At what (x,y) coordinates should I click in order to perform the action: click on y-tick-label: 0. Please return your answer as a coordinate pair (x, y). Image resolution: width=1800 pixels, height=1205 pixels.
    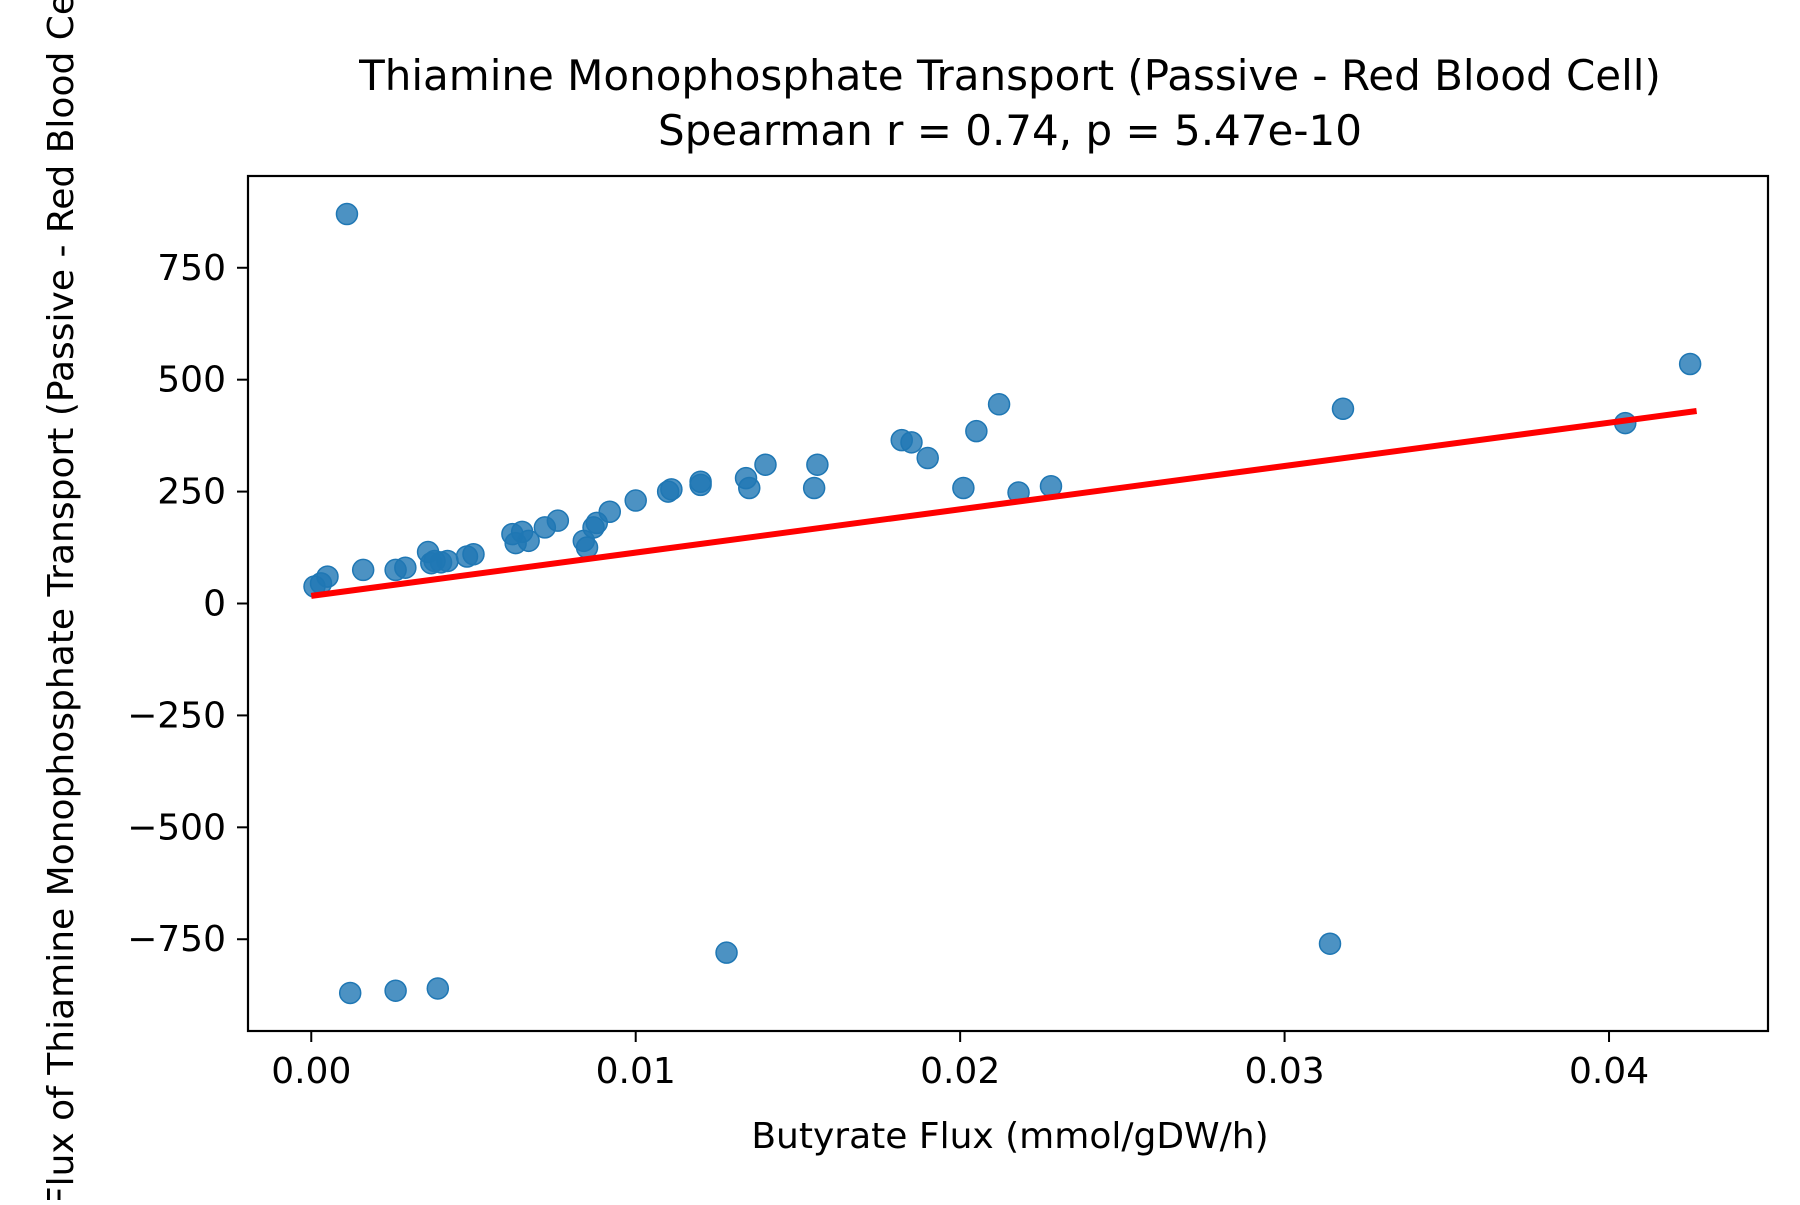
    Looking at the image, I should click on (214, 604).